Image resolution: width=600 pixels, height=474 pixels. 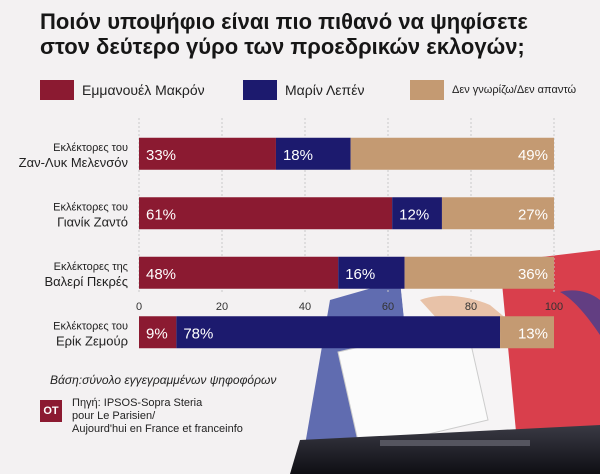 I want to click on legend-swatch-macron, so click(x=57, y=90).